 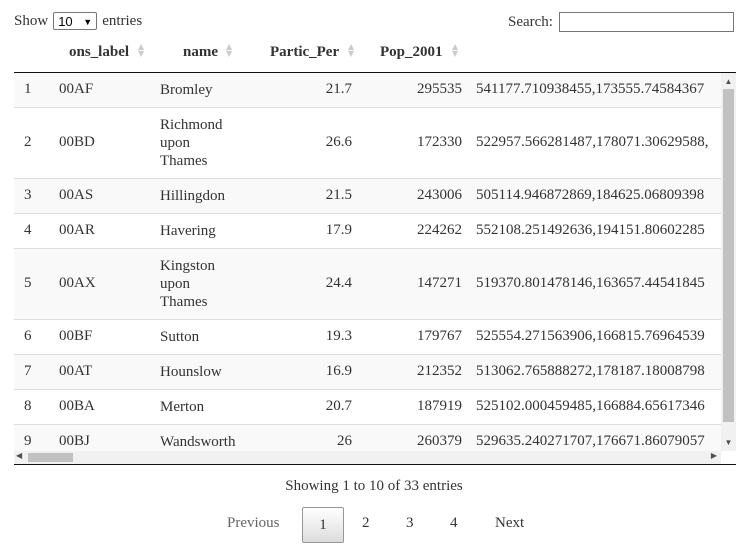 I want to click on cell-partic-per: 19.3, so click(x=338, y=336).